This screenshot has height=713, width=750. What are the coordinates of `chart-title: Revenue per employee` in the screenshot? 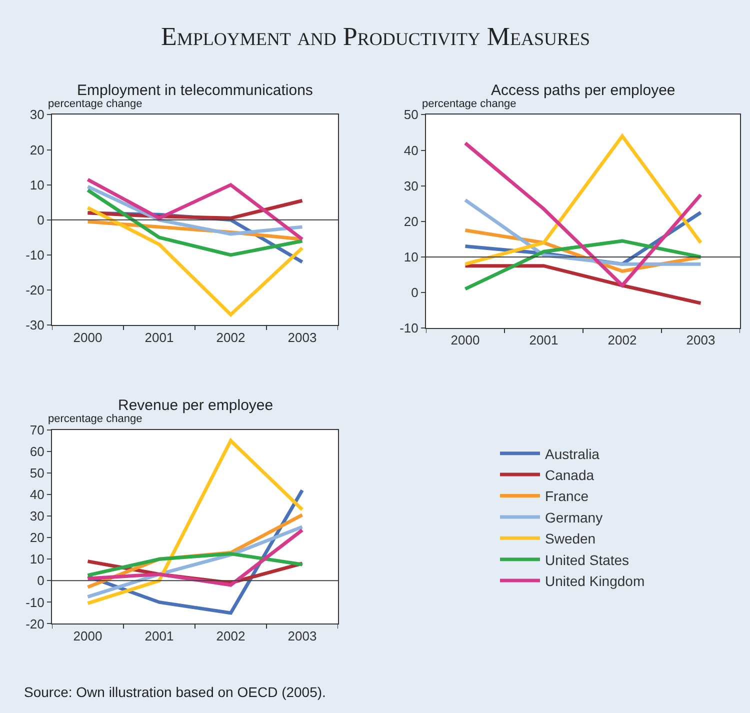 It's located at (196, 405).